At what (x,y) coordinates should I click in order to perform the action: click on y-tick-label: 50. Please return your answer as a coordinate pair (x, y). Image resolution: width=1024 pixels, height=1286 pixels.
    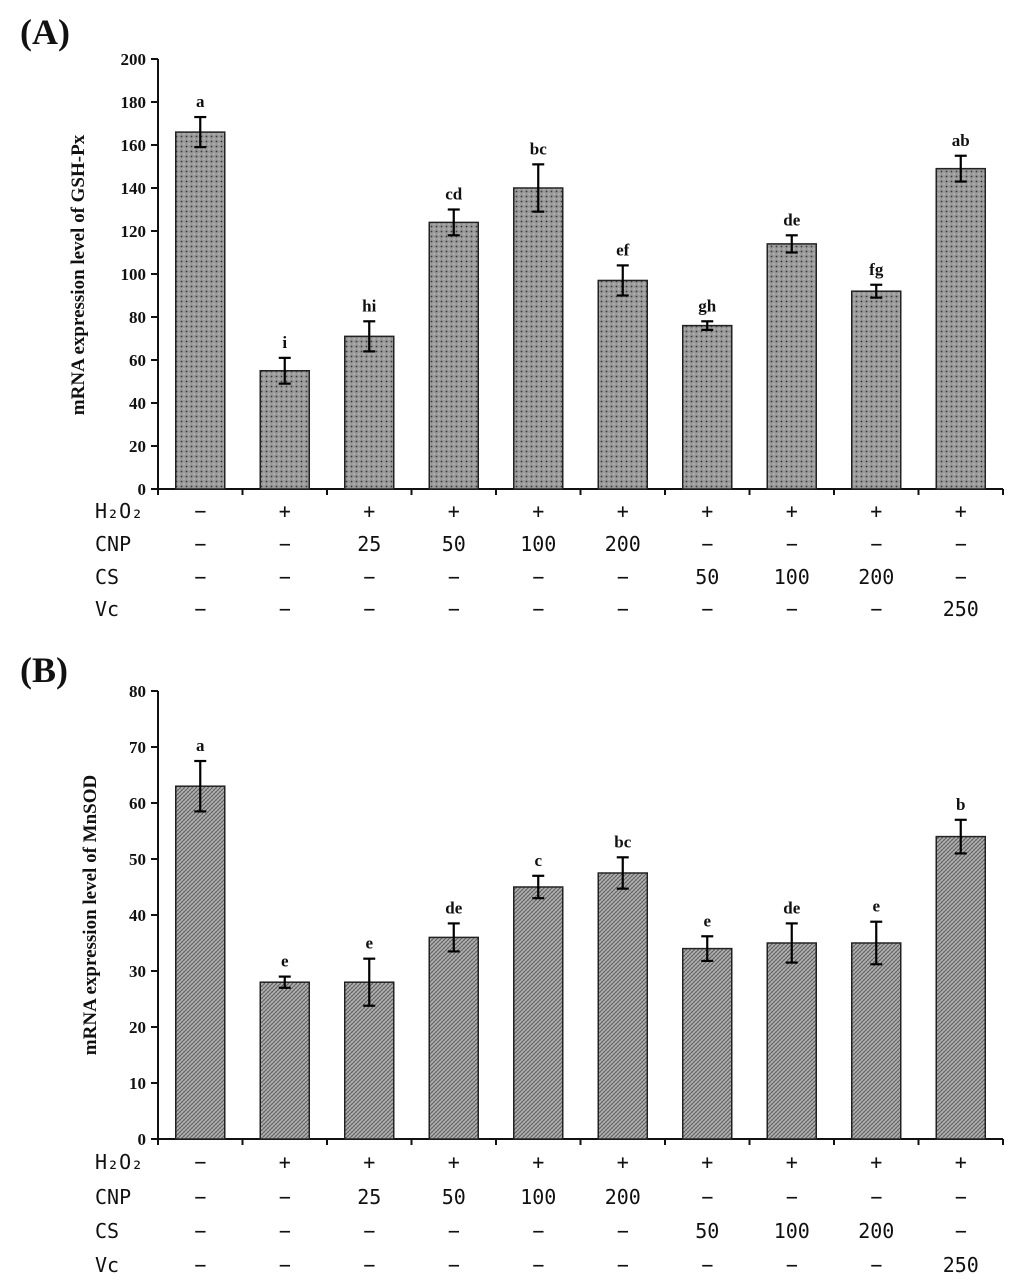
    Looking at the image, I should click on (137, 859).